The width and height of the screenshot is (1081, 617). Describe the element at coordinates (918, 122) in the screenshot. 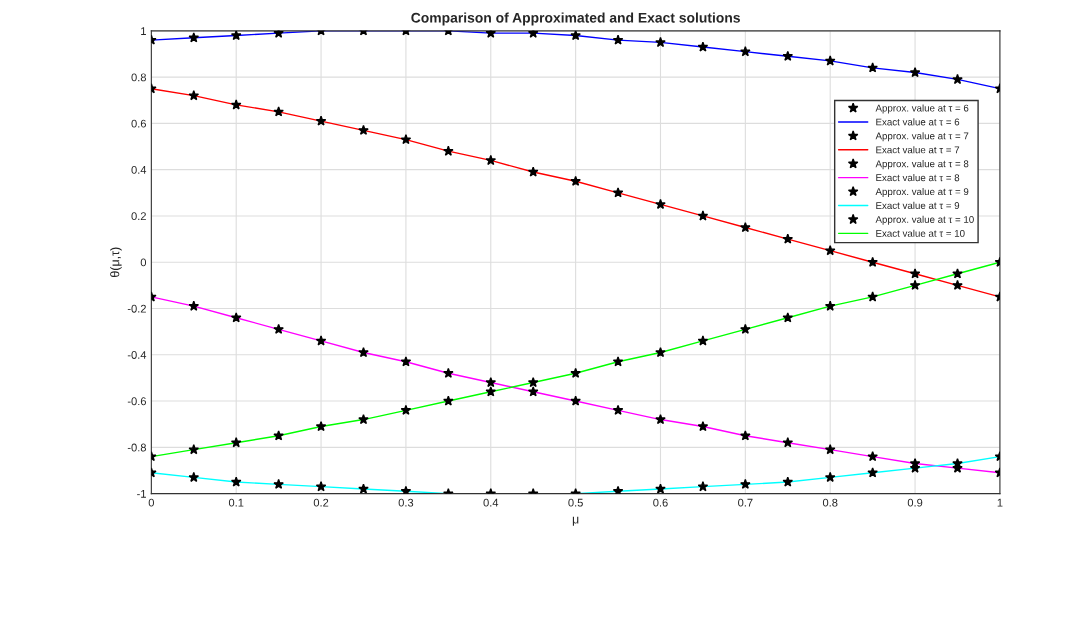

I see `legend-label: Exact value at τ = 6` at that location.